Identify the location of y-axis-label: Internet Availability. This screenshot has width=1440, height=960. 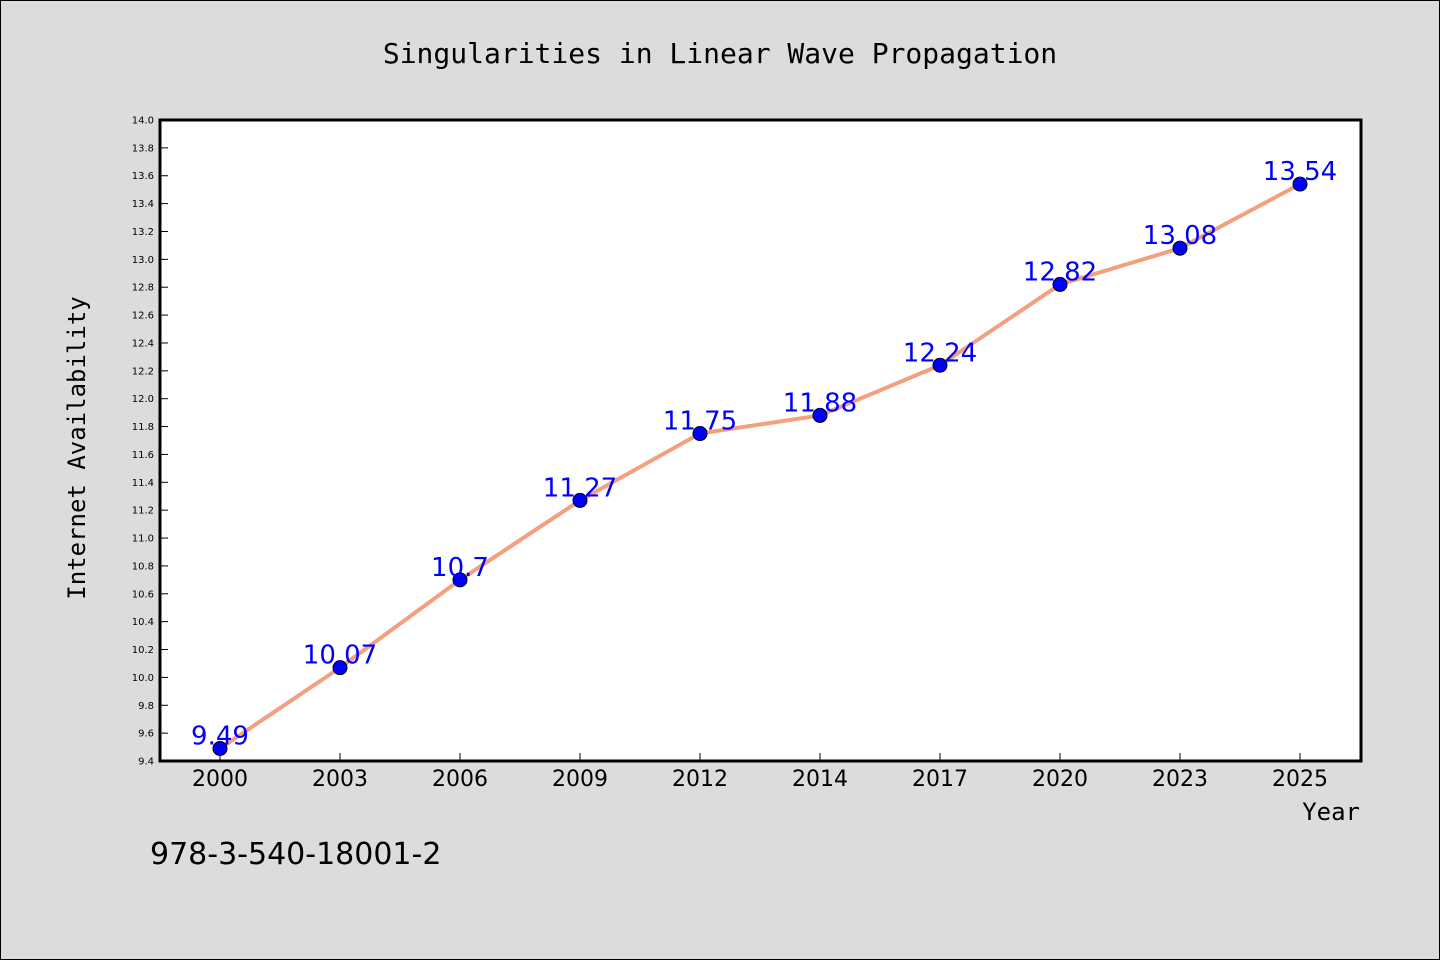
(77, 447).